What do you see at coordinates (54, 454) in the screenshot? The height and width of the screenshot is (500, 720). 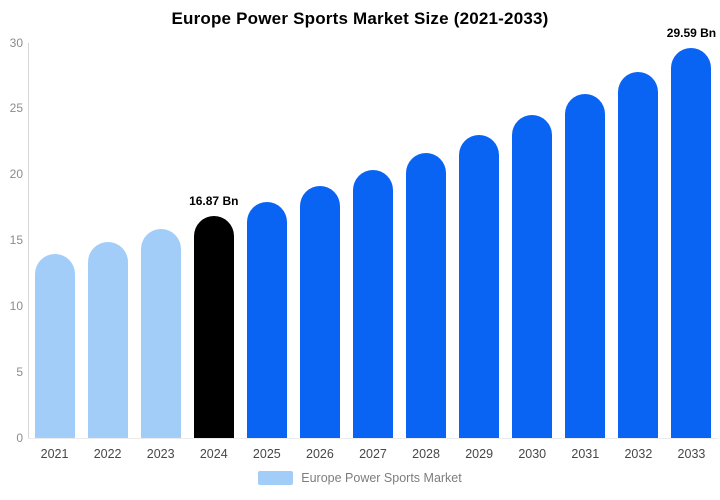 I see `x-axis-label-2021: 2021` at bounding box center [54, 454].